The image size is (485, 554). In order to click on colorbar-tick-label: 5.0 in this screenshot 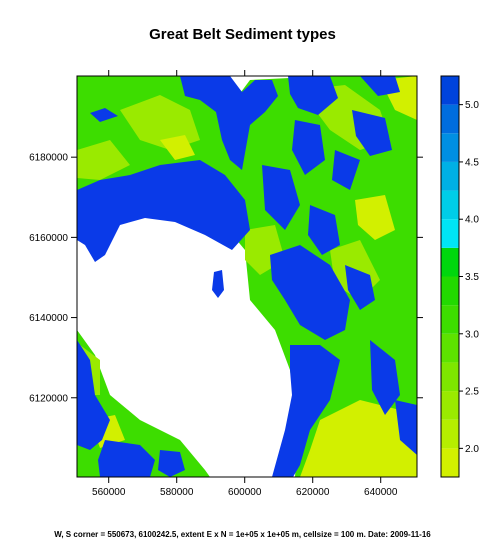, I will do `click(472, 105)`.